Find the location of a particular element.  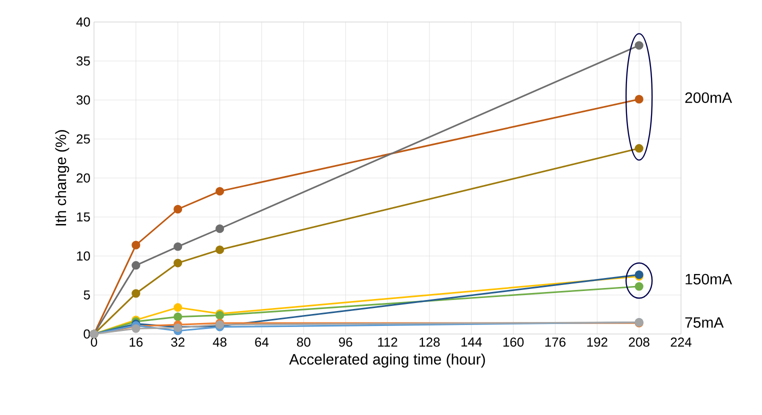

y-tick-label: 20 is located at coordinates (83, 178).